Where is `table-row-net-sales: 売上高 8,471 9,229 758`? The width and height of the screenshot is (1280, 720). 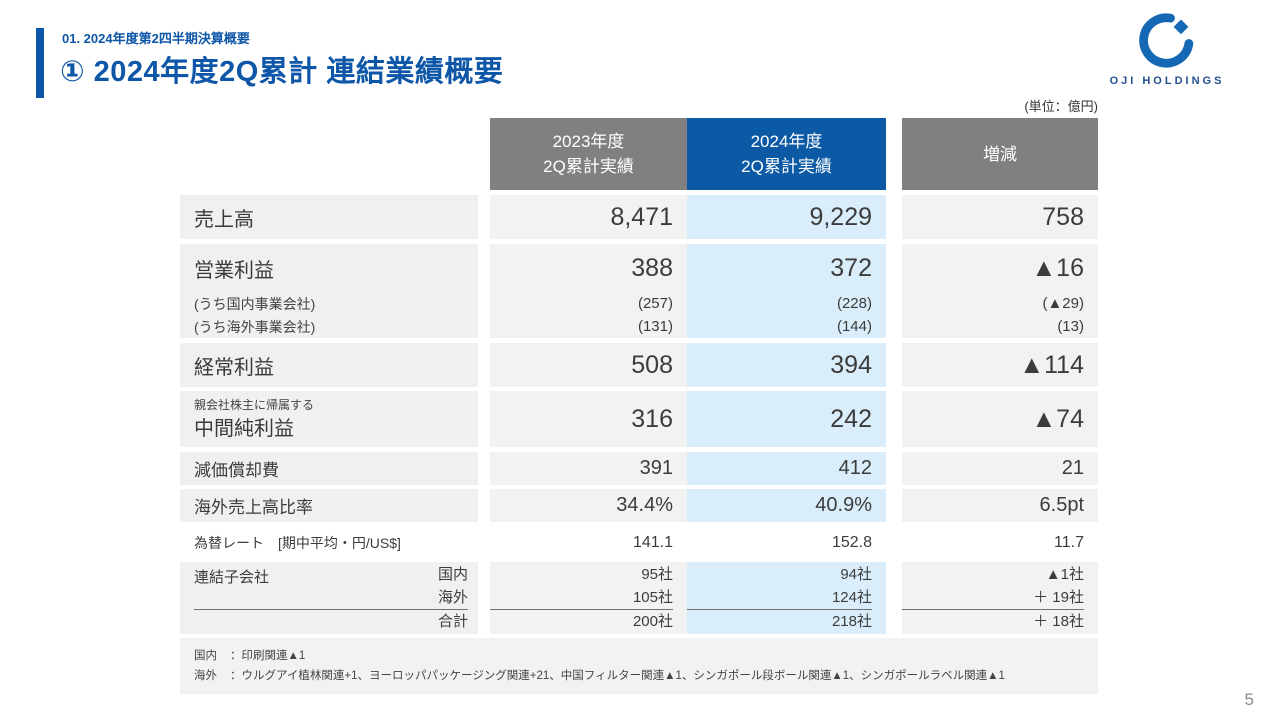 table-row-net-sales: 売上高 8,471 9,229 758 is located at coordinates (639, 217).